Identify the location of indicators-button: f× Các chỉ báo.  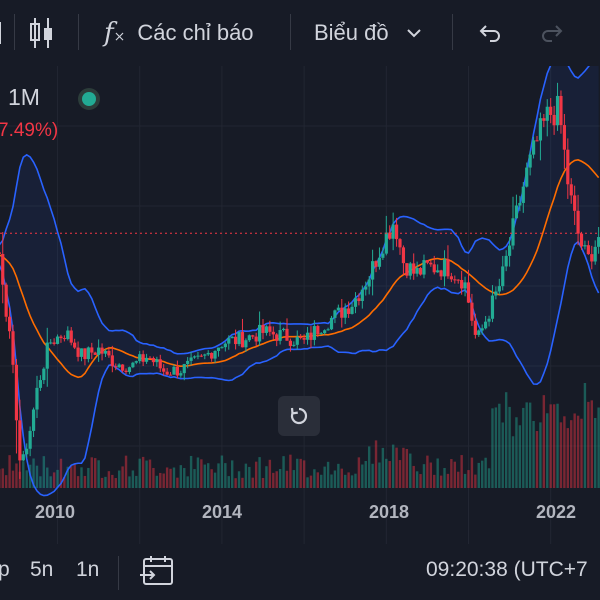
(179, 33).